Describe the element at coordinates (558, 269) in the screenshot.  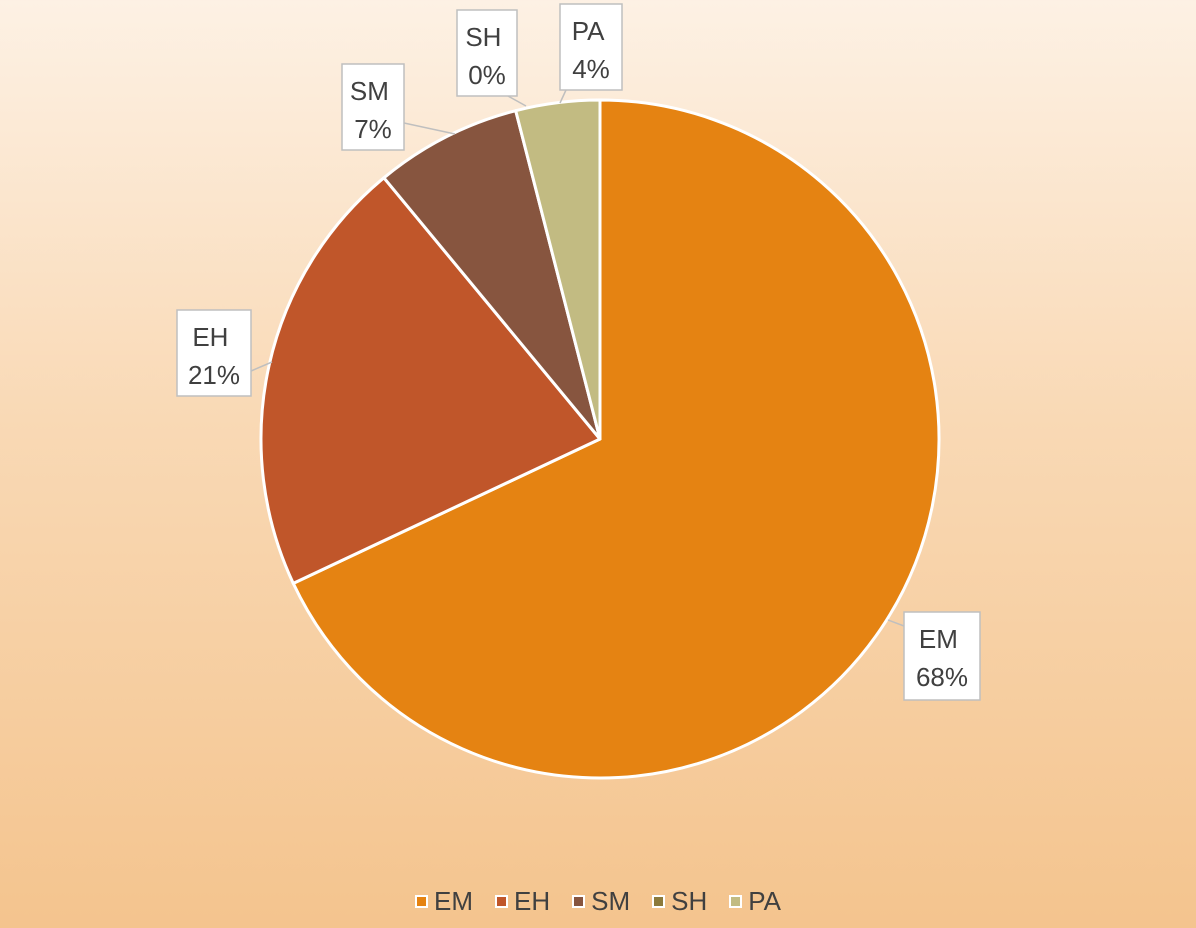
I see `pie-slice-pa` at that location.